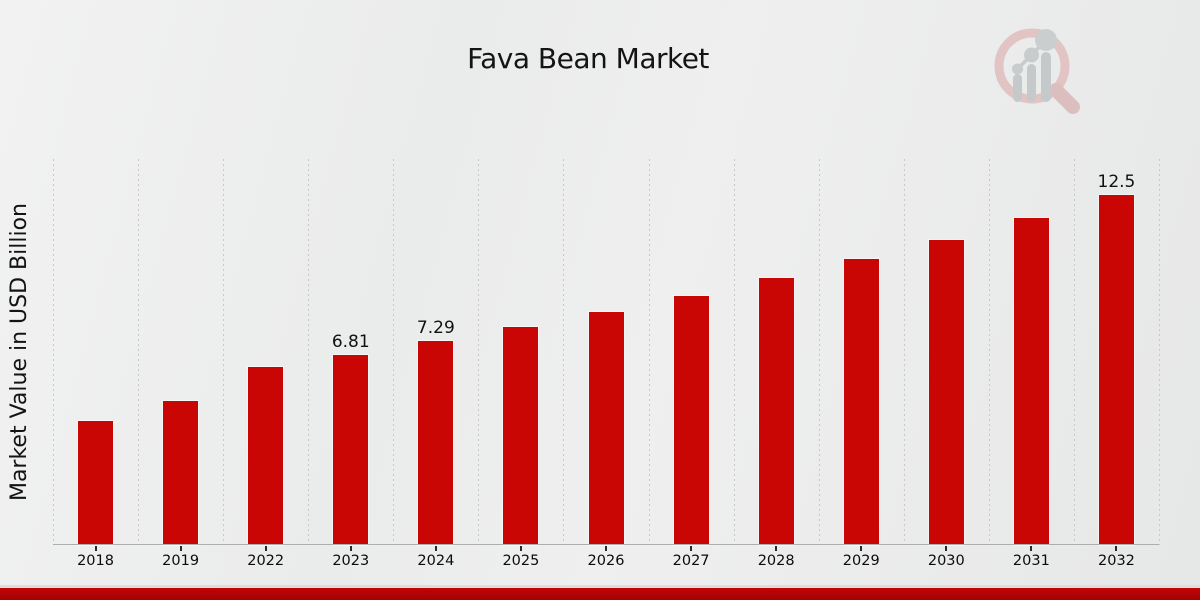 Image resolution: width=1200 pixels, height=600 pixels. I want to click on bar-2024, so click(436, 443).